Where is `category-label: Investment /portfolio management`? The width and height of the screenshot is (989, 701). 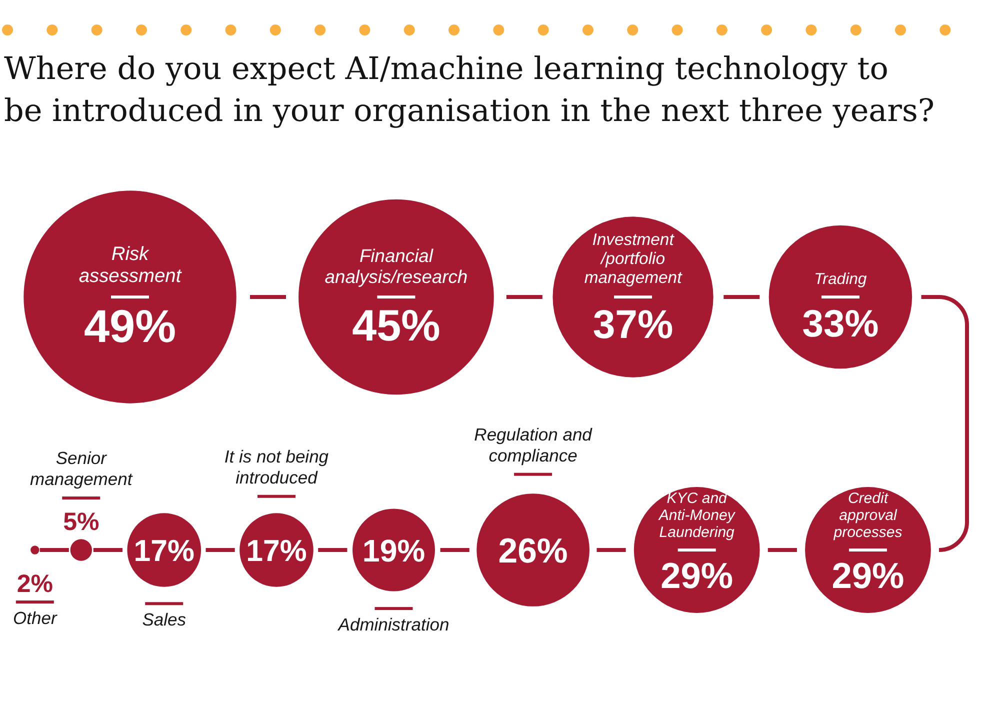
category-label: Investment /portfolio management is located at coordinates (634, 258).